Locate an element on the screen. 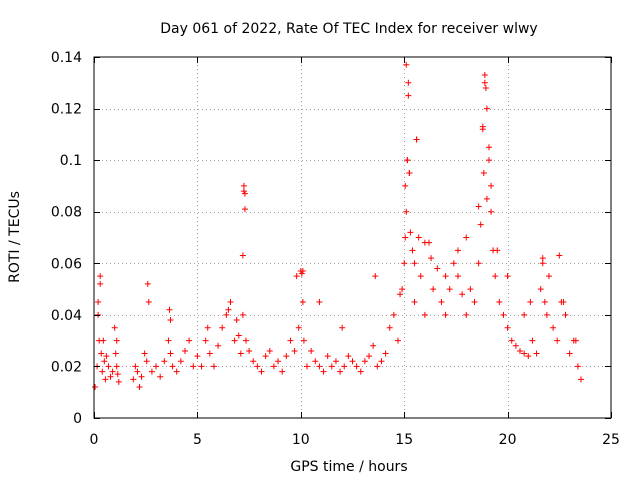 This screenshot has height=480, width=640. x-tick-labels: 0 5 10 15 20 25 is located at coordinates (355, 440).